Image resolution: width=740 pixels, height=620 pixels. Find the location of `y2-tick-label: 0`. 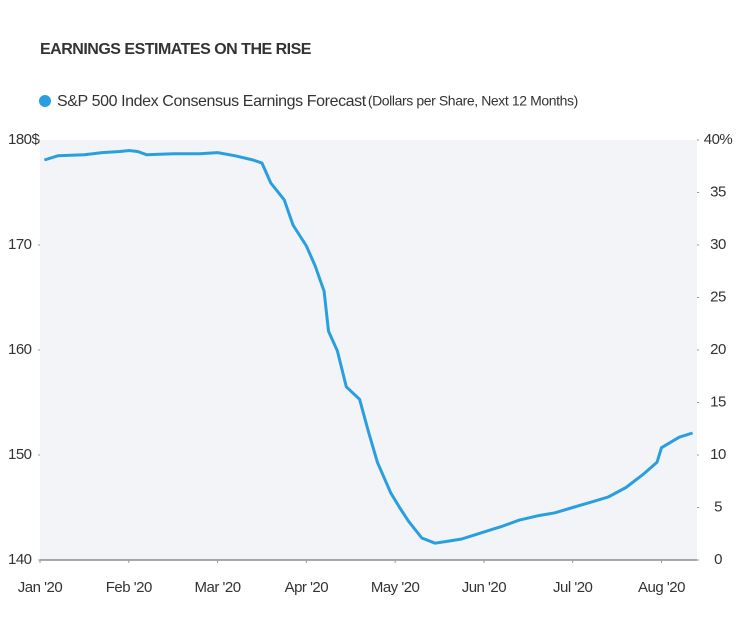

y2-tick-label: 0 is located at coordinates (718, 559).